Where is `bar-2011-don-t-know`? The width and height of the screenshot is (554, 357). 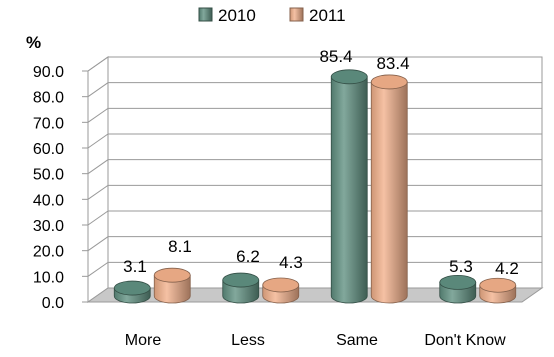 bar-2011-don-t-know is located at coordinates (498, 290).